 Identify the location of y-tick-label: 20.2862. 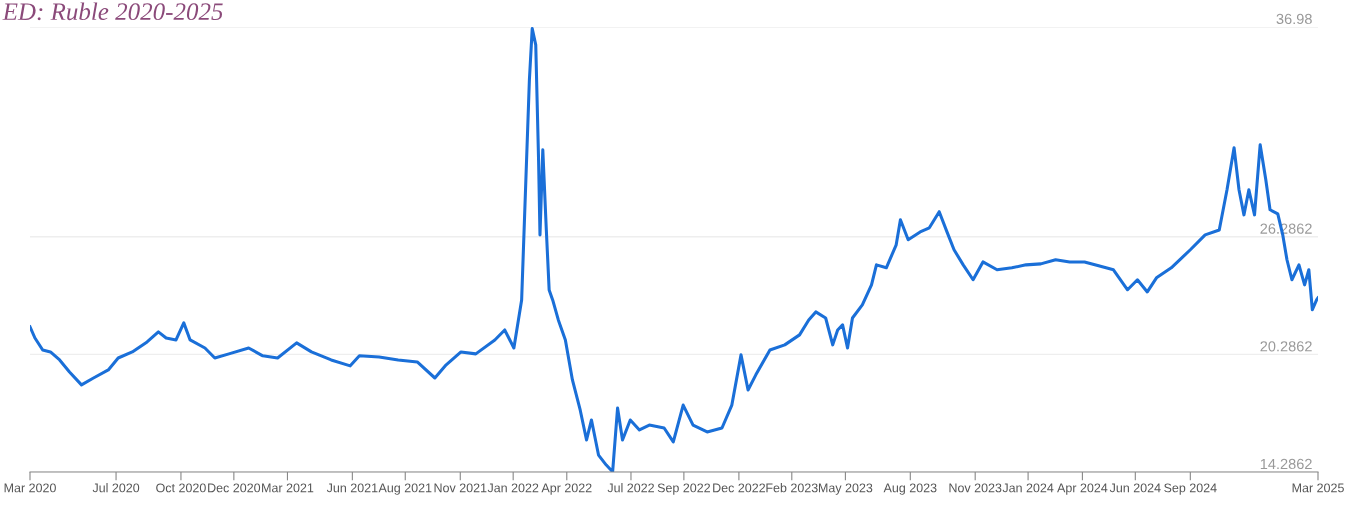
(1286, 346).